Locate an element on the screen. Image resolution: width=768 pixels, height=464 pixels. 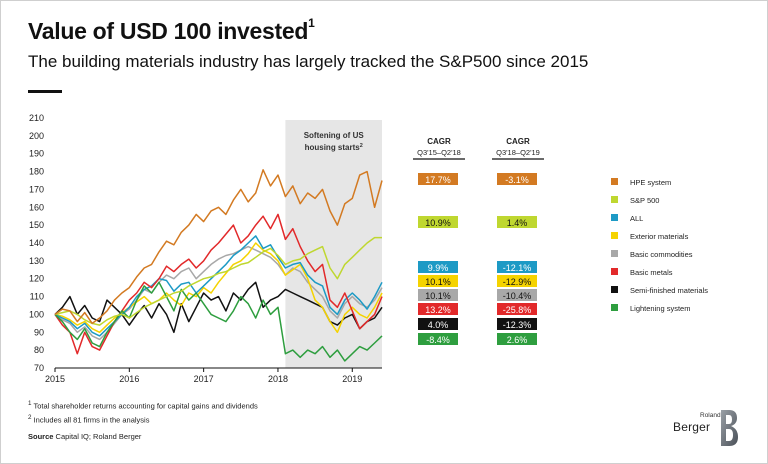
cagr-value: -12.9% is located at coordinates (517, 282).